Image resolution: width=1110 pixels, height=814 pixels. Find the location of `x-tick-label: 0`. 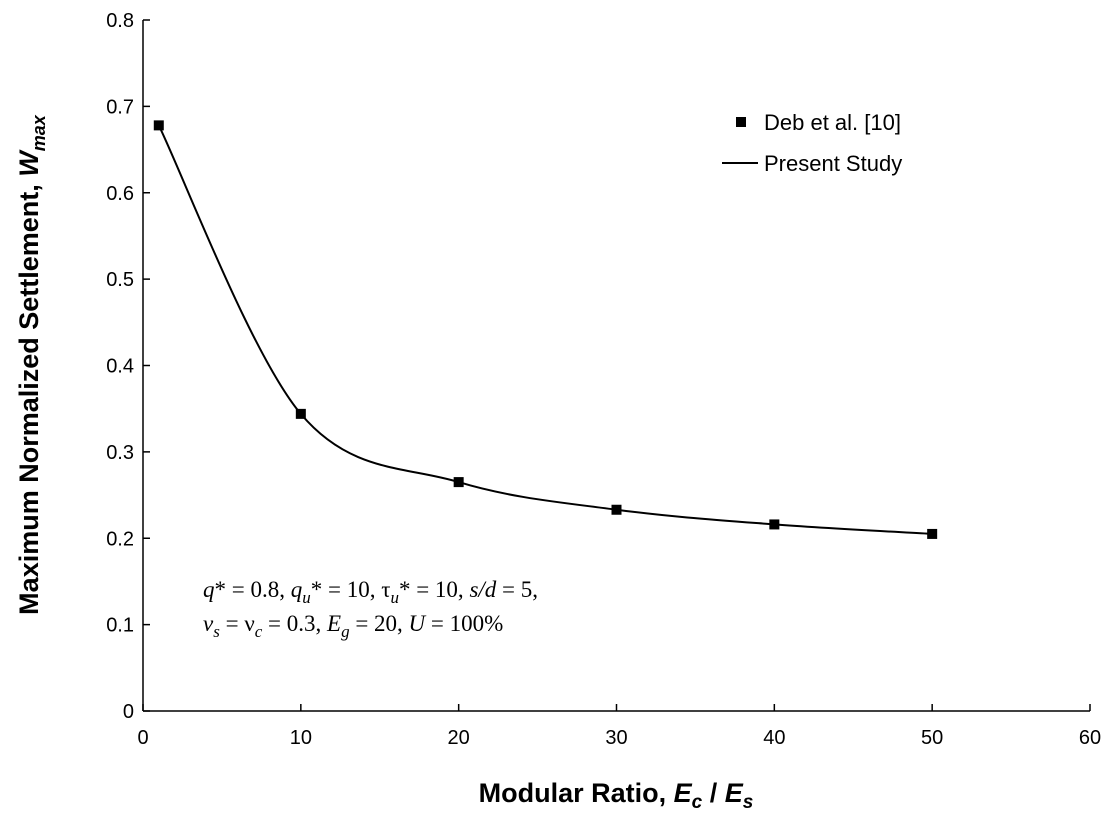

x-tick-label: 0 is located at coordinates (142, 738).